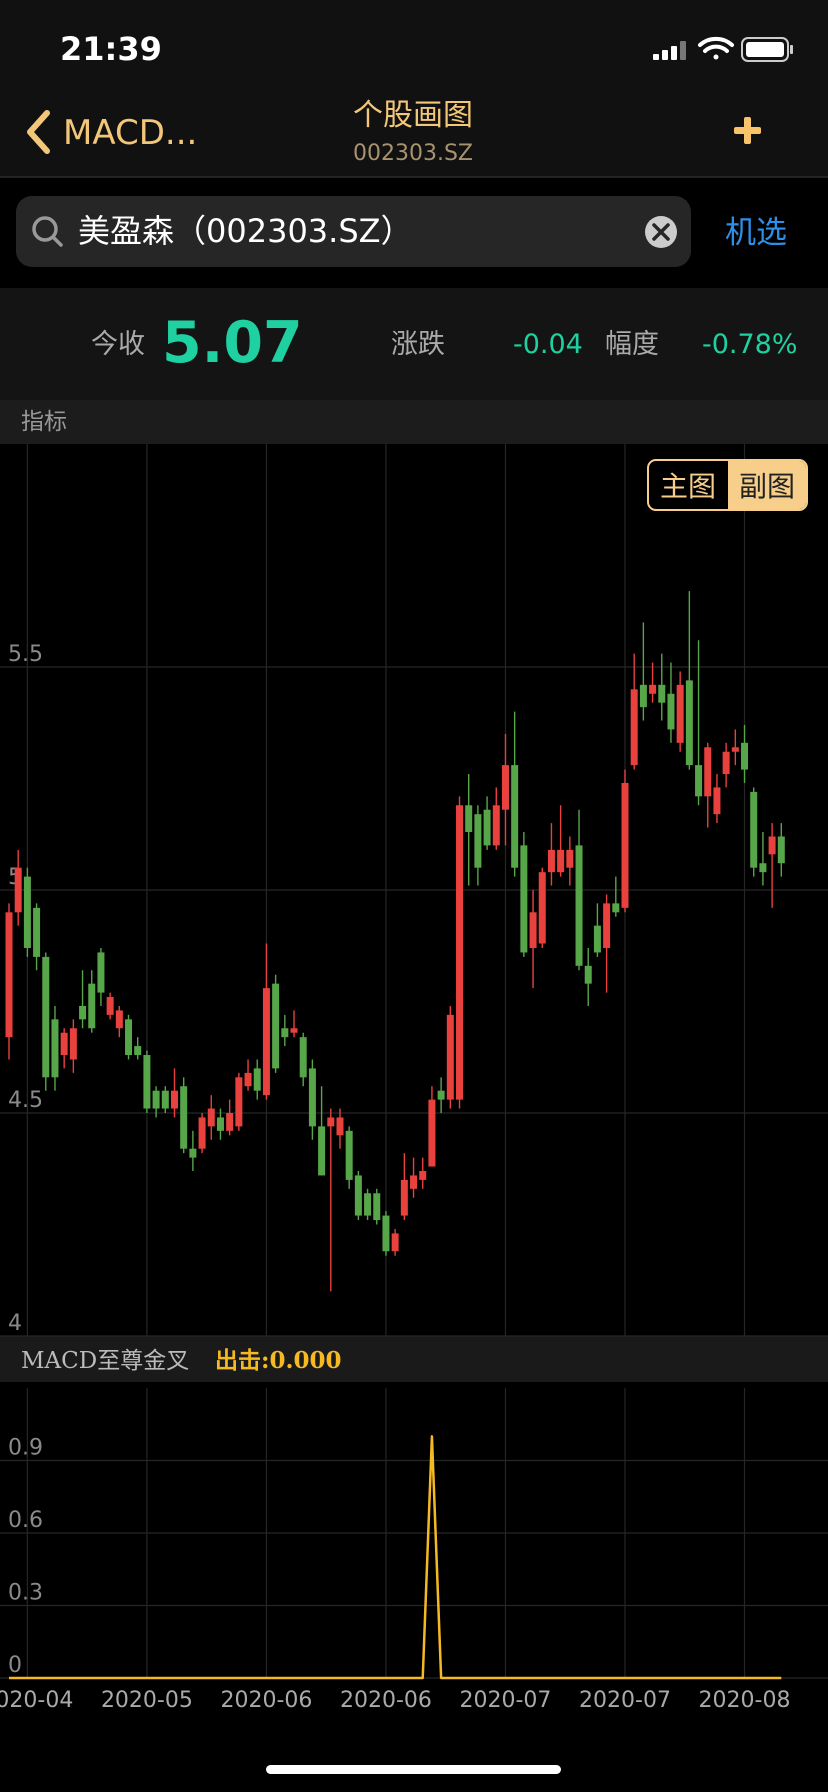 The image size is (828, 1792). I want to click on add-button, so click(747, 130).